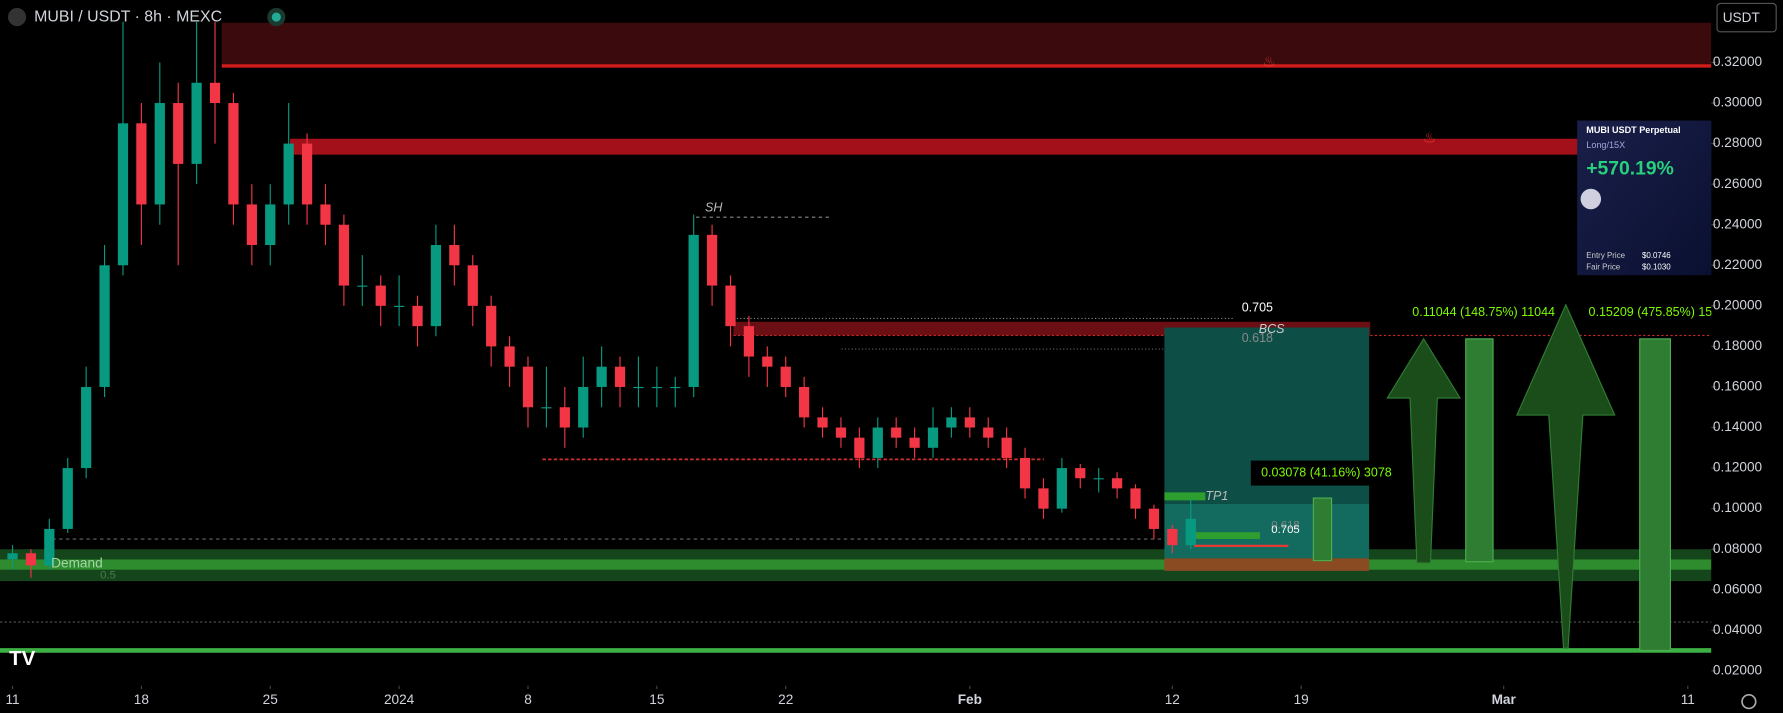 This screenshot has width=1783, height=713. What do you see at coordinates (1605, 255) in the screenshot?
I see `card-label: Entry Price` at bounding box center [1605, 255].